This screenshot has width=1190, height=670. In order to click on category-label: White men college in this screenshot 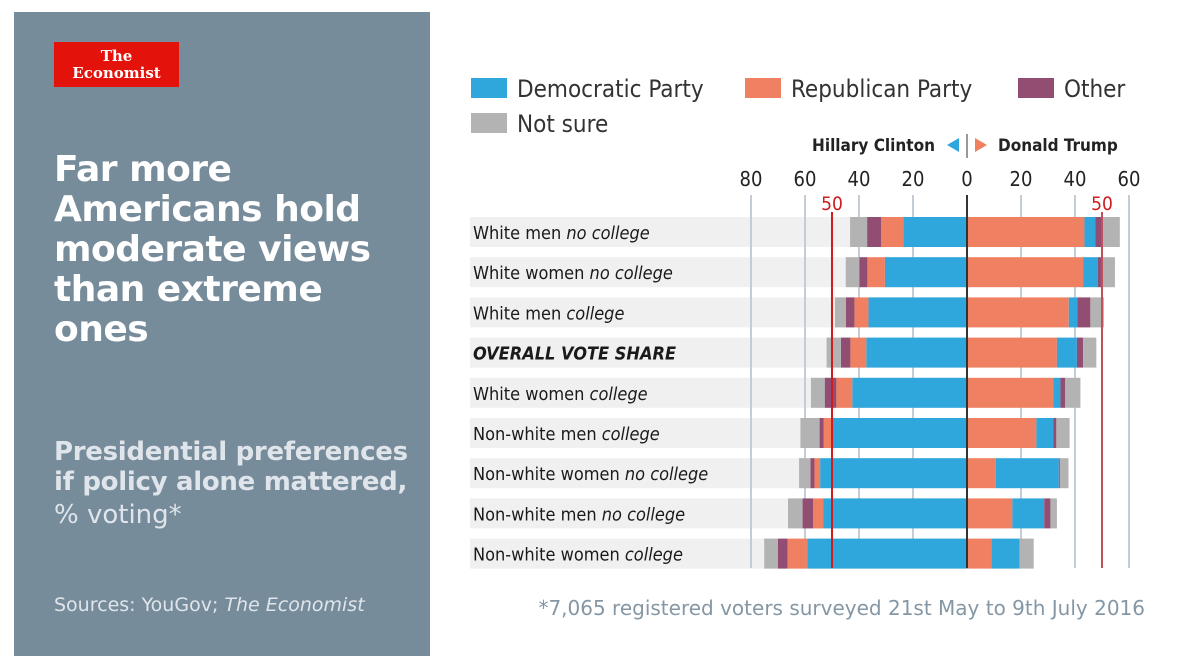, I will do `click(548, 313)`.